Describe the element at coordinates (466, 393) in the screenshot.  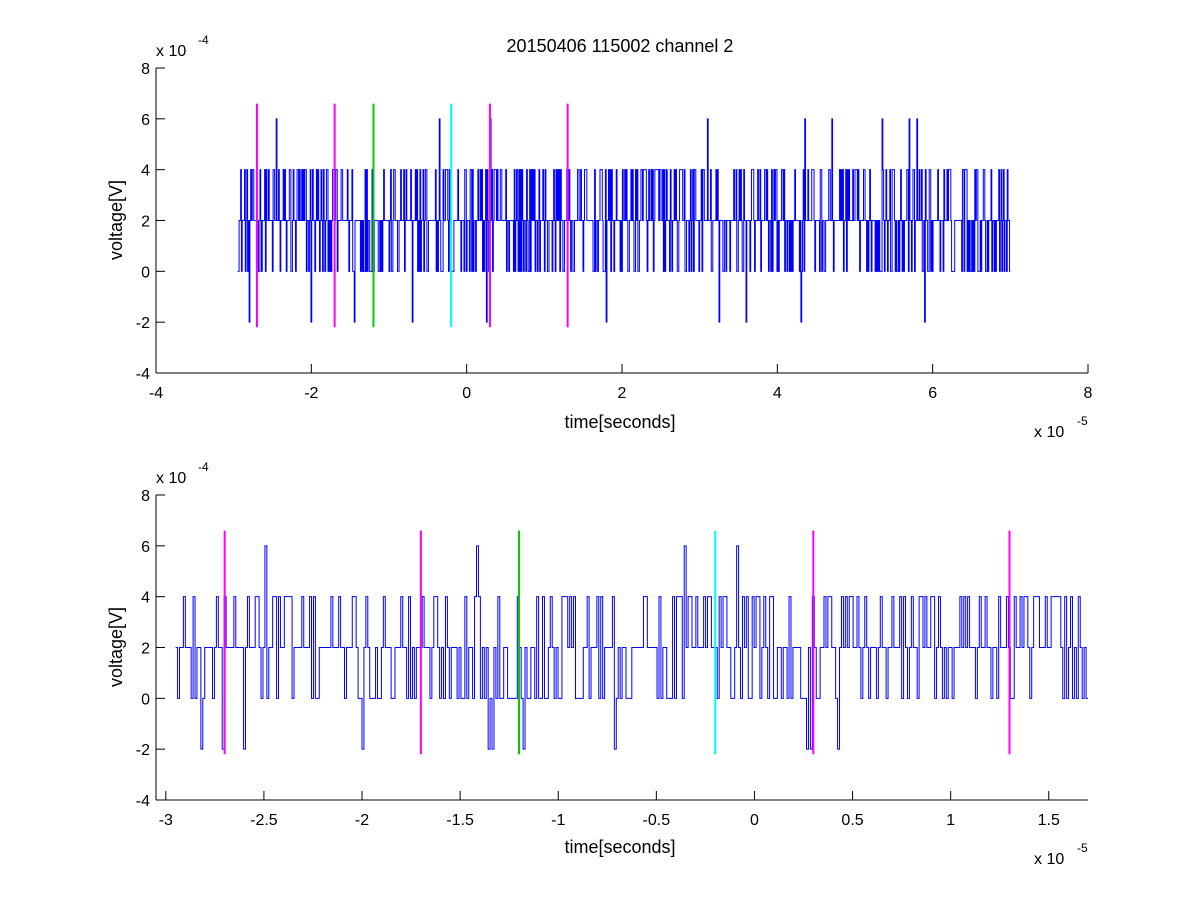
I see `top-x-tick-label: 0` at that location.